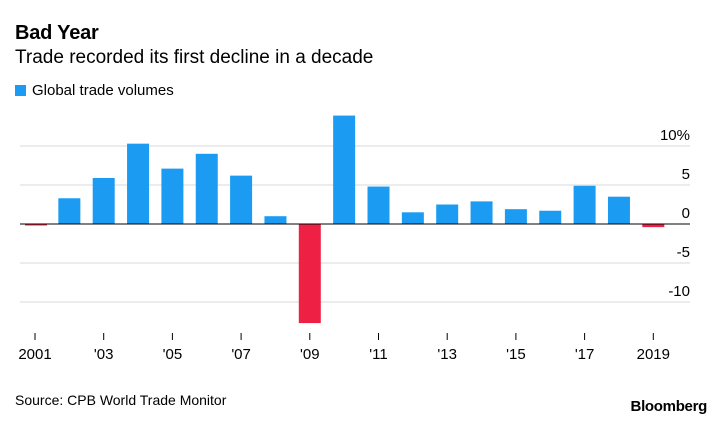  I want to click on x-tick-label: '17, so click(585, 354).